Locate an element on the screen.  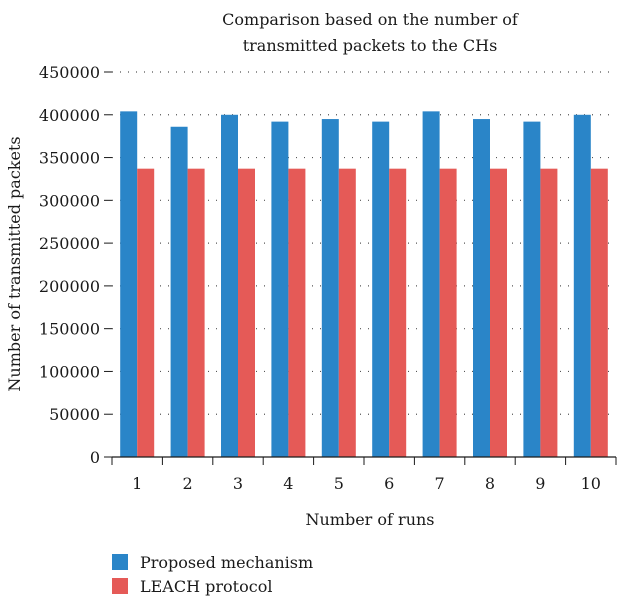
y-axis-label: Number of transmitted packets is located at coordinates (14, 263).